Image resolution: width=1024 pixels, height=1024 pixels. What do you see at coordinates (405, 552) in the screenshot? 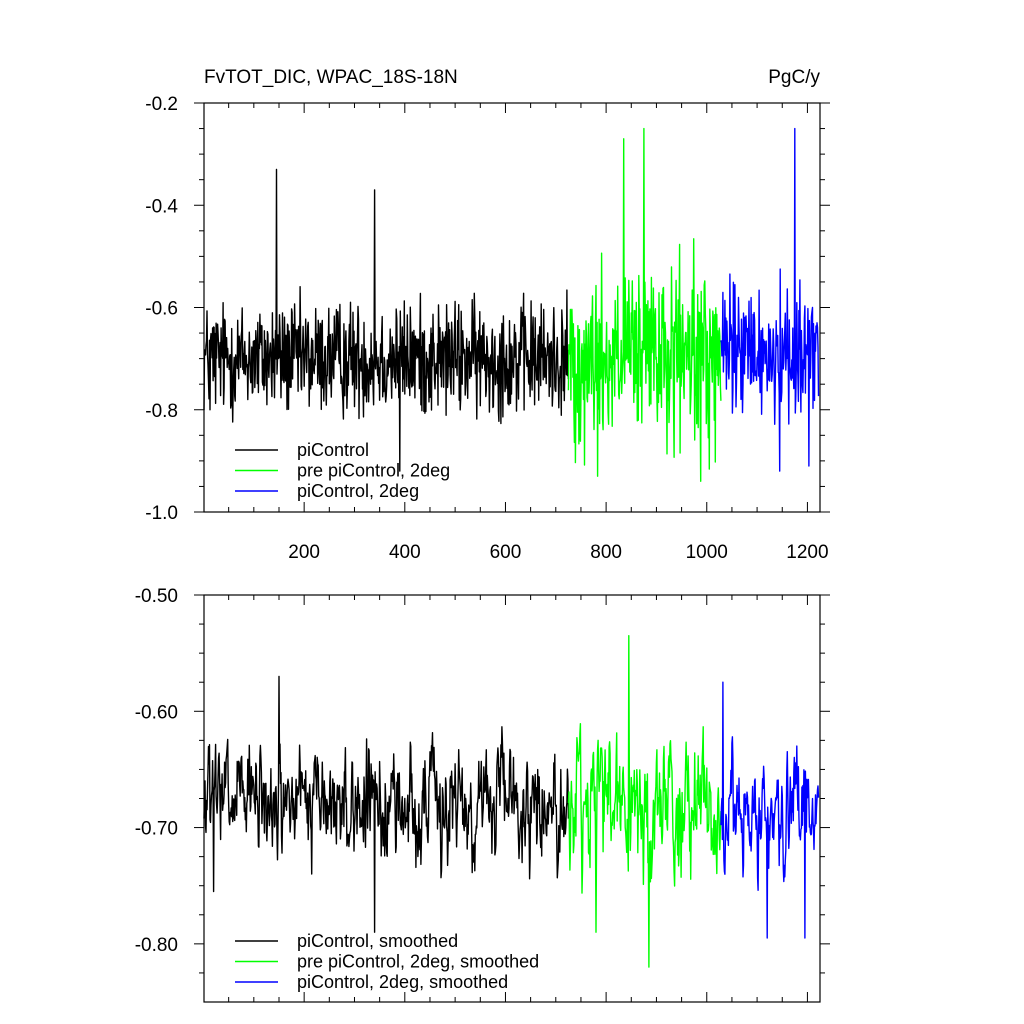
I see `x-tick-label: 400` at bounding box center [405, 552].